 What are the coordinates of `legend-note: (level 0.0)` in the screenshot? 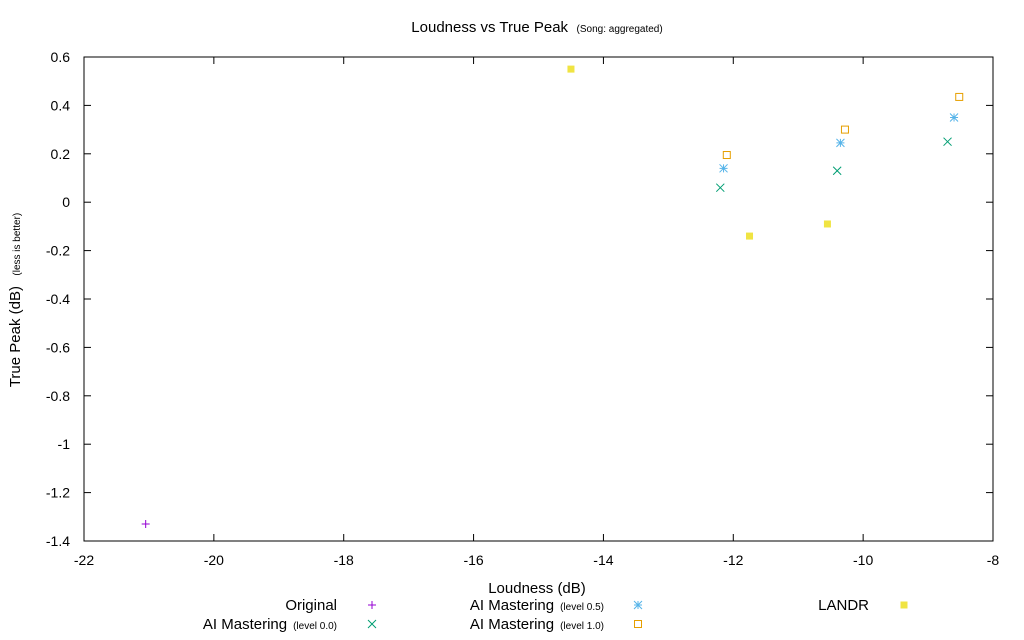 It's located at (315, 626).